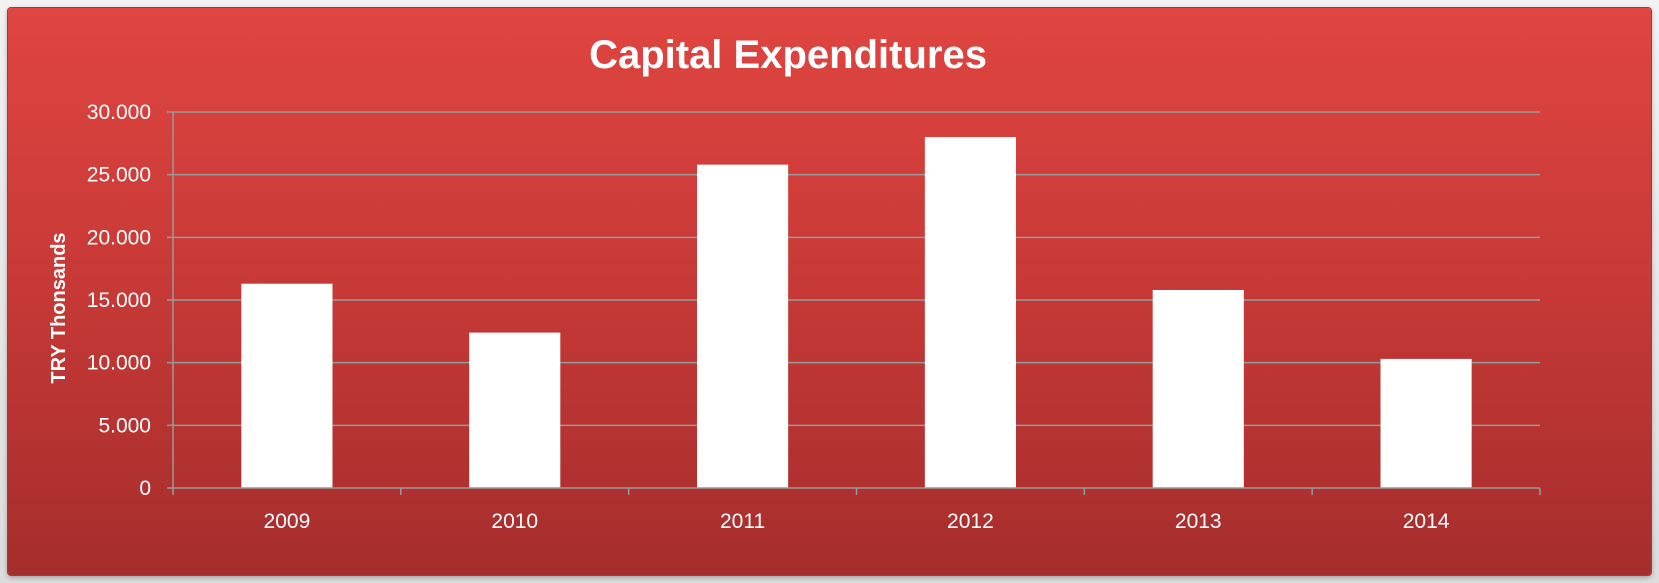  Describe the element at coordinates (970, 313) in the screenshot. I see `bar-2012` at that location.